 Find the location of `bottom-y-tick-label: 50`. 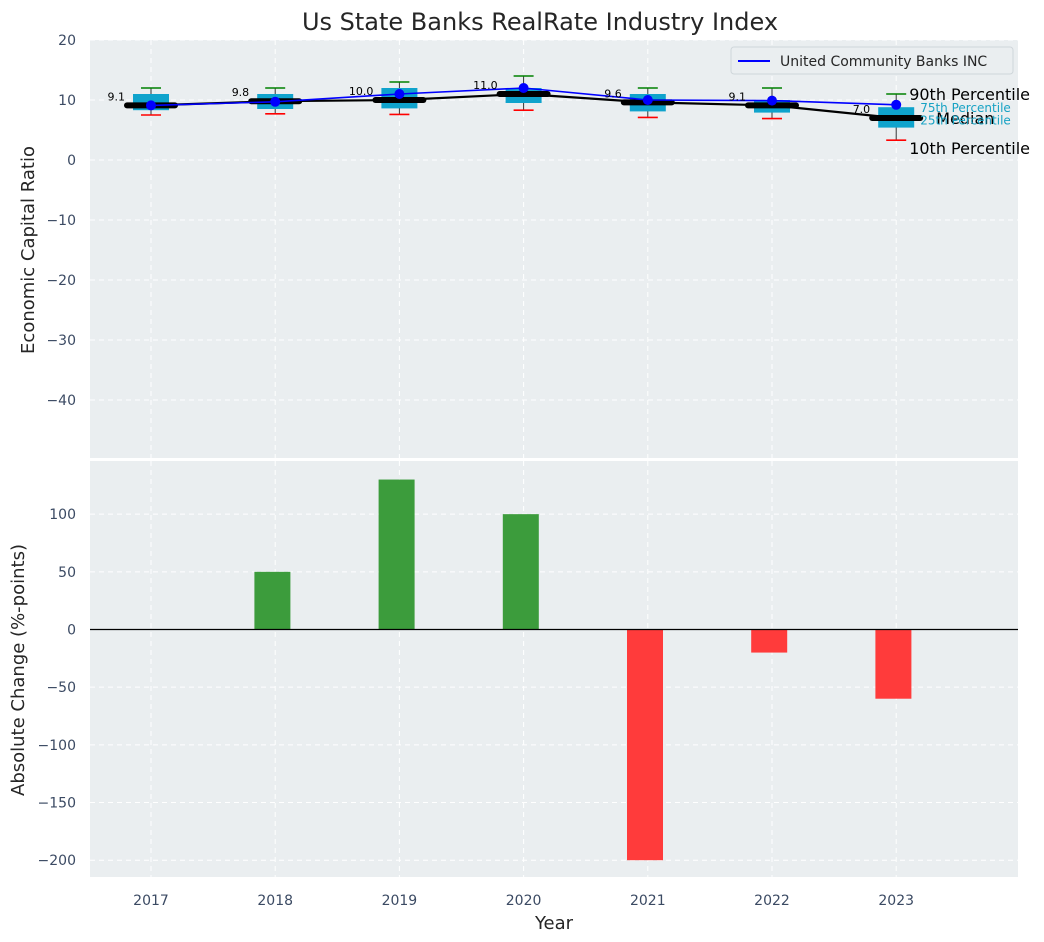

bottom-y-tick-label: 50 is located at coordinates (67, 573).